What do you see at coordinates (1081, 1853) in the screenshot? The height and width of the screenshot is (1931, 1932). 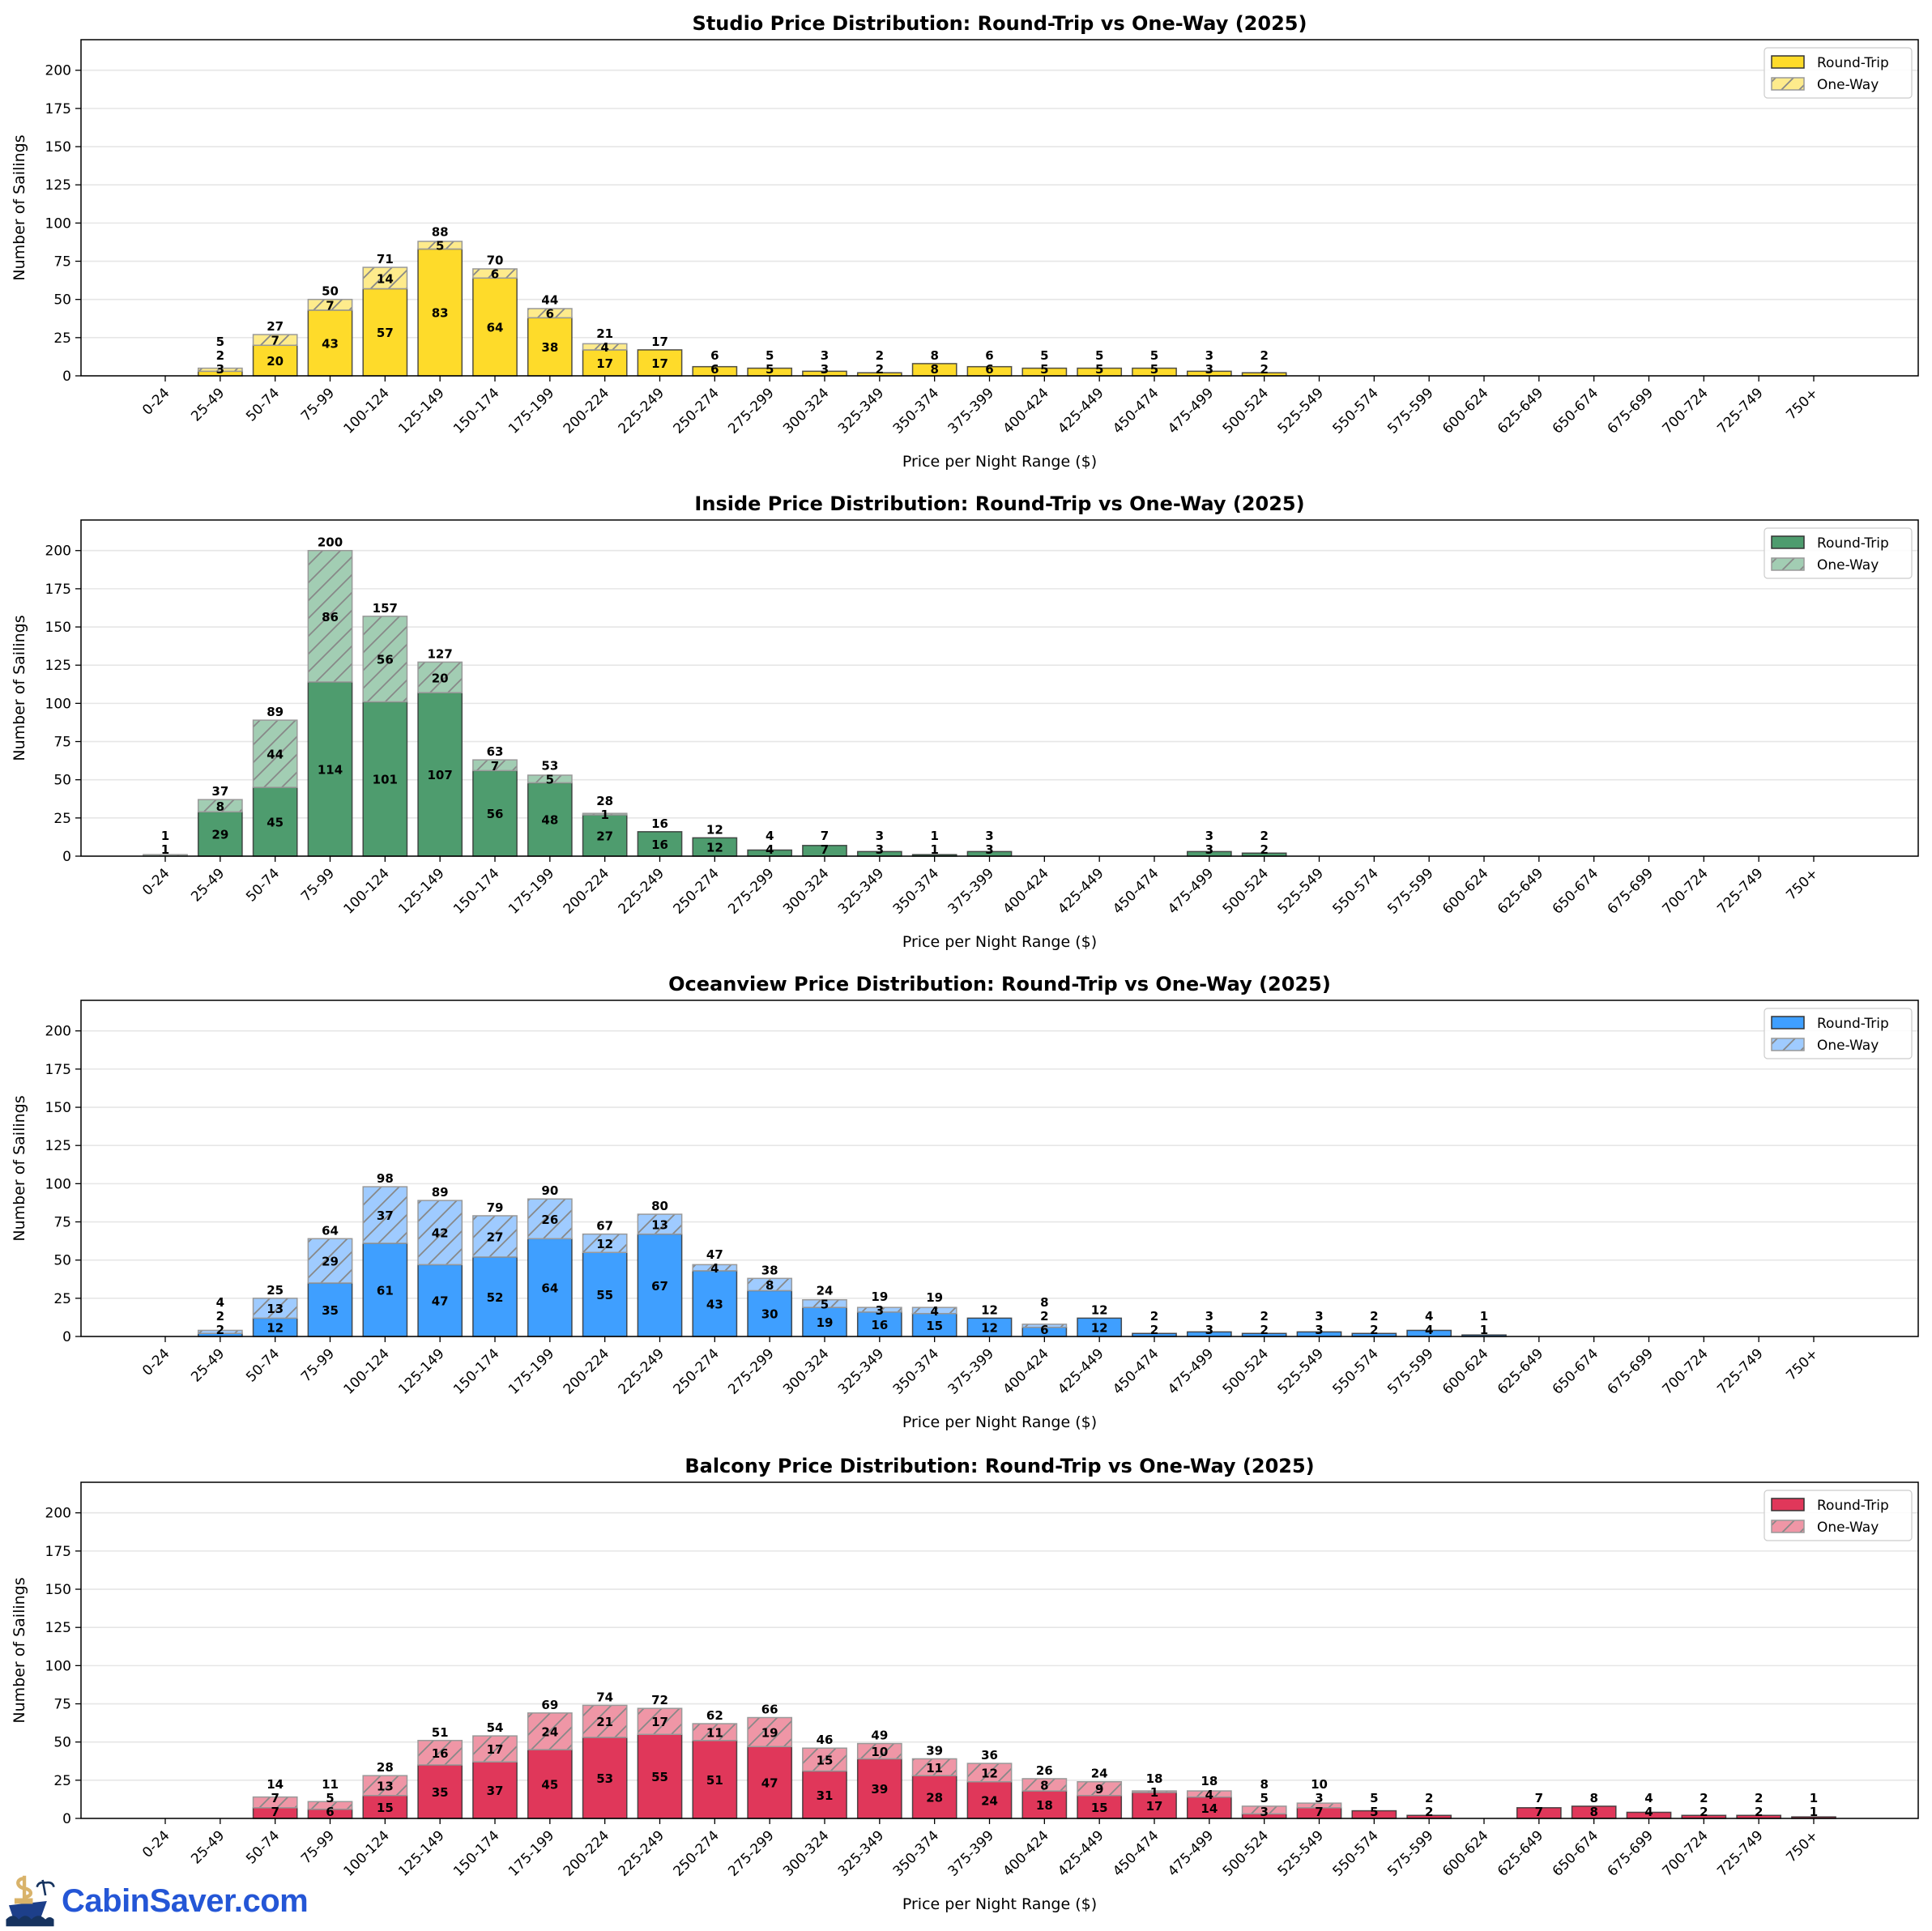 I see `x-tick-label: 425-449` at bounding box center [1081, 1853].